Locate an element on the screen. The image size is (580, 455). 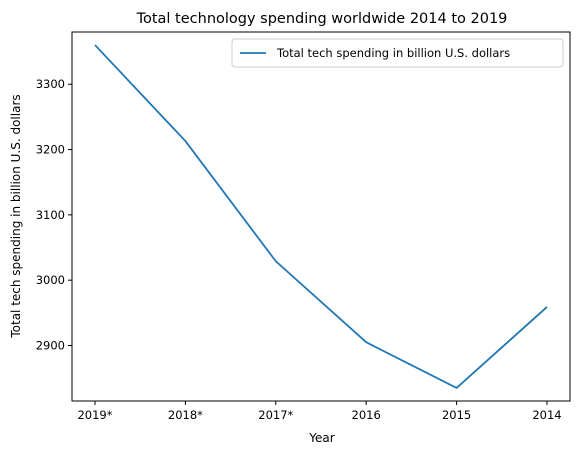
x-axis-label: Year is located at coordinates (321, 438).